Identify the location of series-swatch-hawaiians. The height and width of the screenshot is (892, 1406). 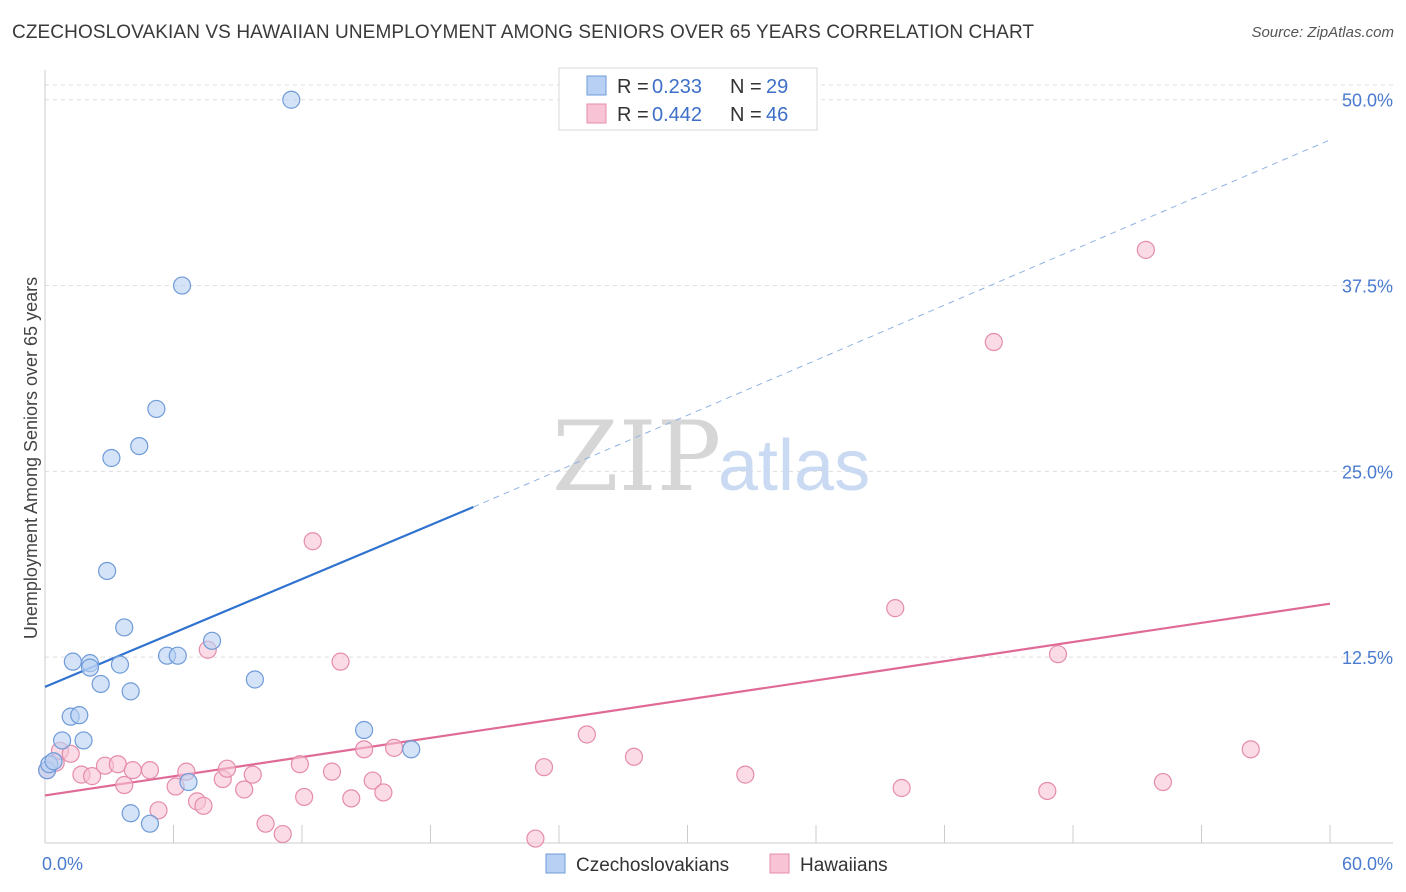
(779, 863).